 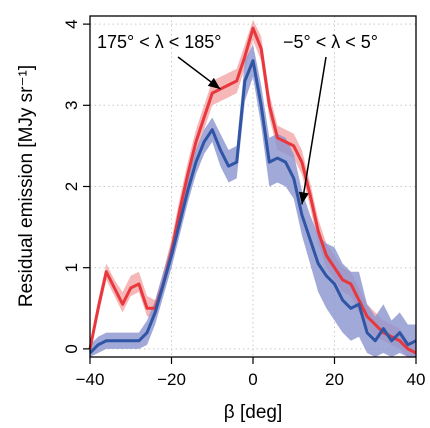 What do you see at coordinates (90, 379) in the screenshot?
I see `x-tick-label: −40` at bounding box center [90, 379].